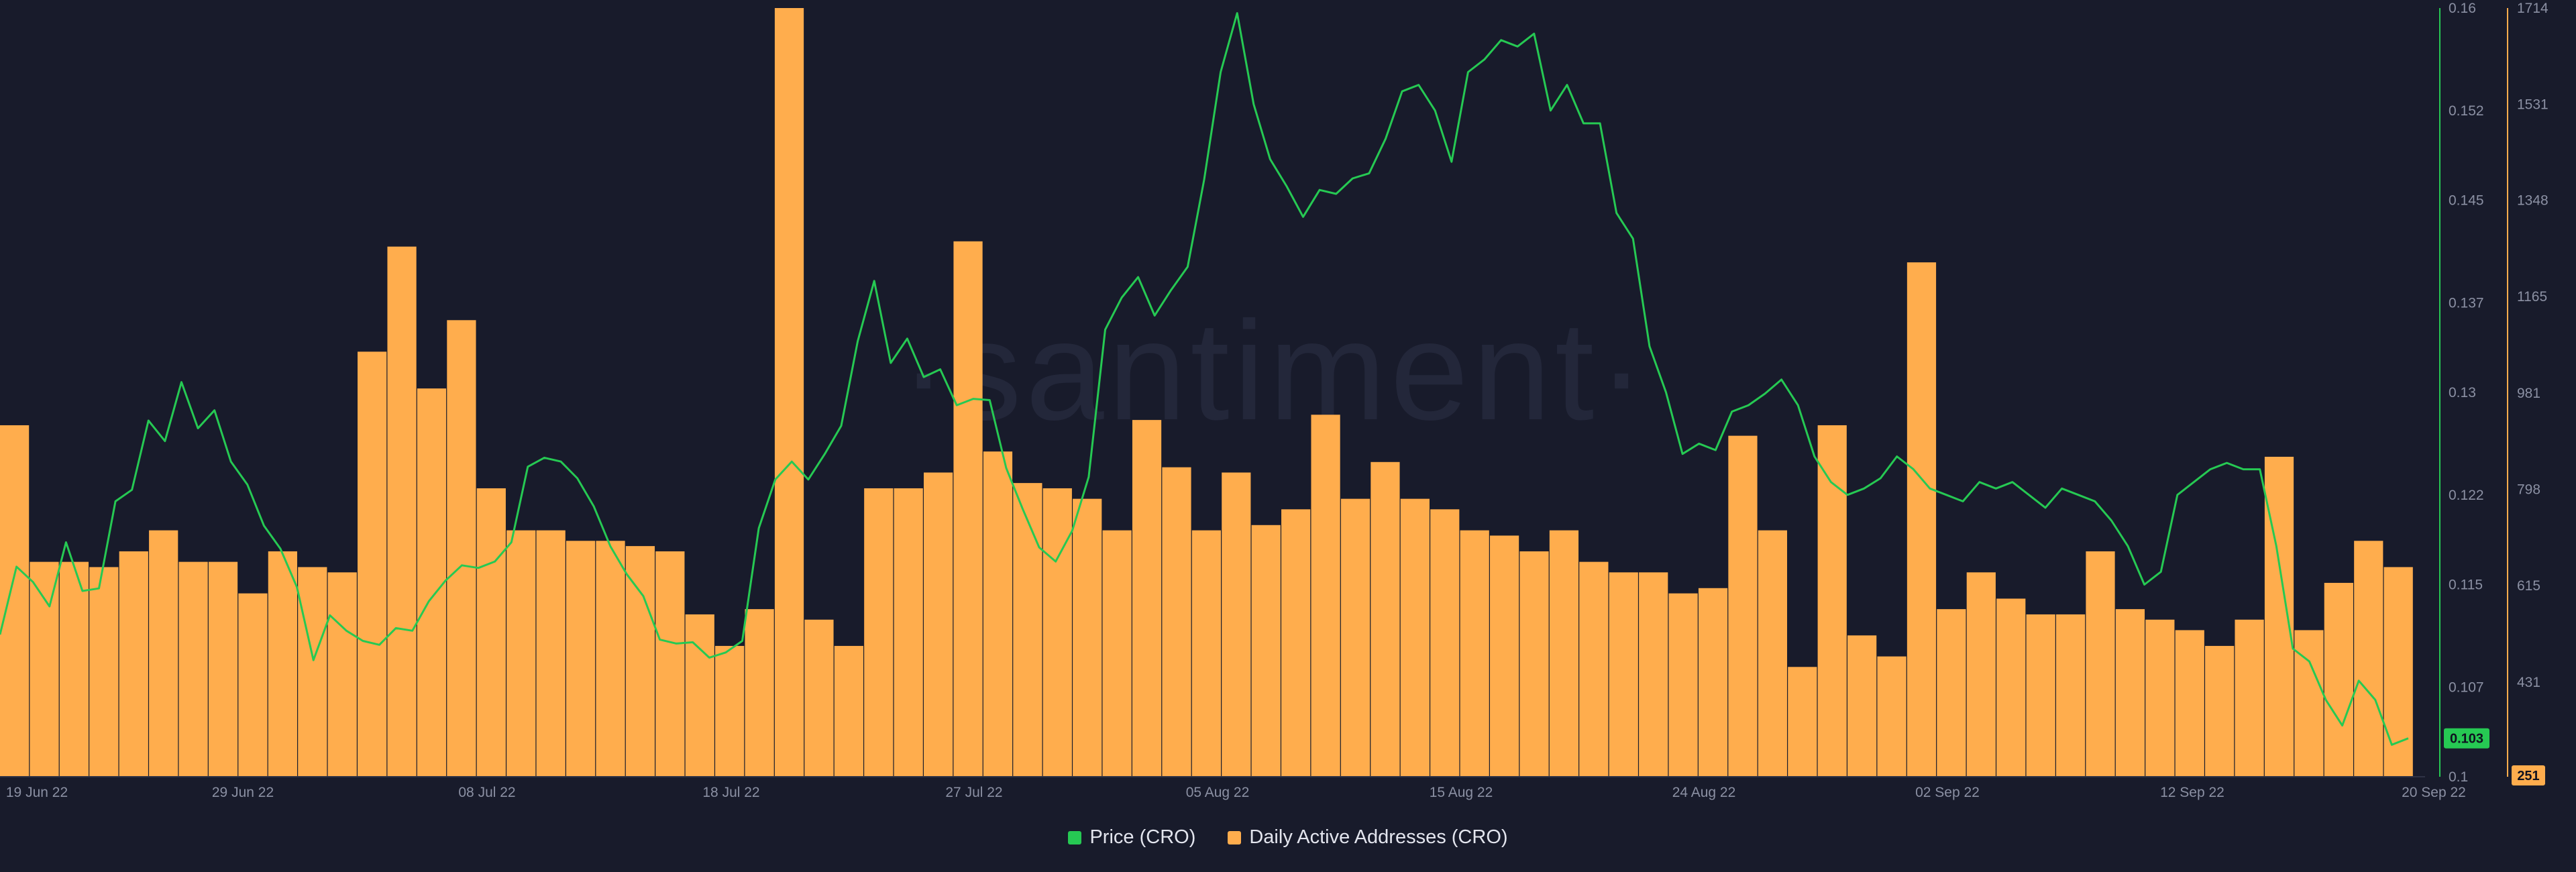 The height and width of the screenshot is (872, 2576). What do you see at coordinates (2532, 8) in the screenshot?
I see `daa-tick-label: 1714` at bounding box center [2532, 8].